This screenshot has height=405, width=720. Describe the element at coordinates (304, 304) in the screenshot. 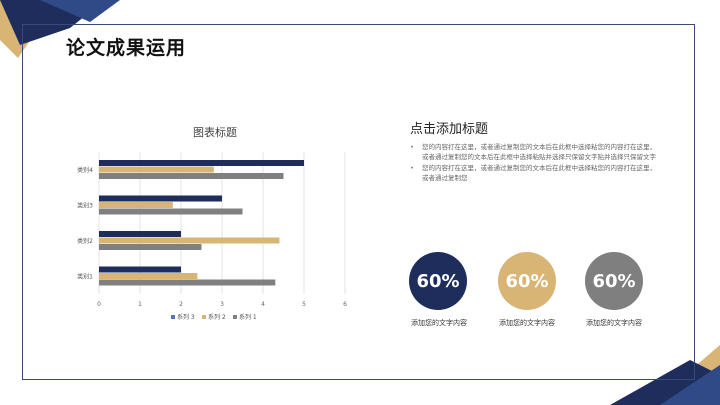

I see `x-tick-label: 5` at that location.